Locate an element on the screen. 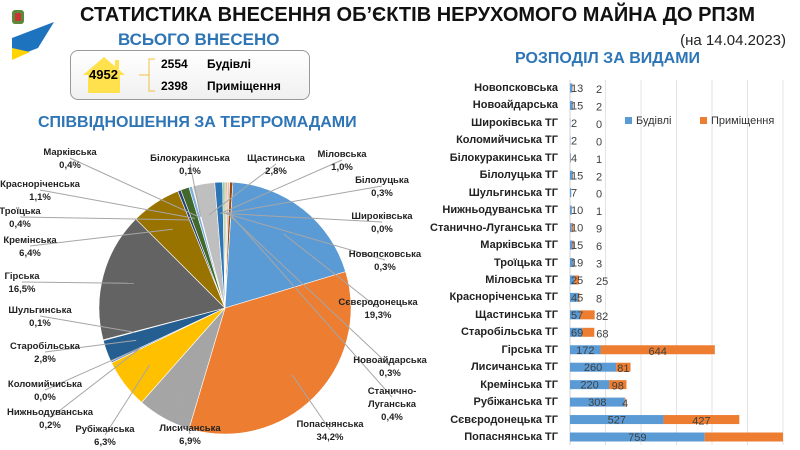 Image resolution: width=800 pixels, height=450 pixels. pie-label-name: Лисичанська is located at coordinates (190, 428).